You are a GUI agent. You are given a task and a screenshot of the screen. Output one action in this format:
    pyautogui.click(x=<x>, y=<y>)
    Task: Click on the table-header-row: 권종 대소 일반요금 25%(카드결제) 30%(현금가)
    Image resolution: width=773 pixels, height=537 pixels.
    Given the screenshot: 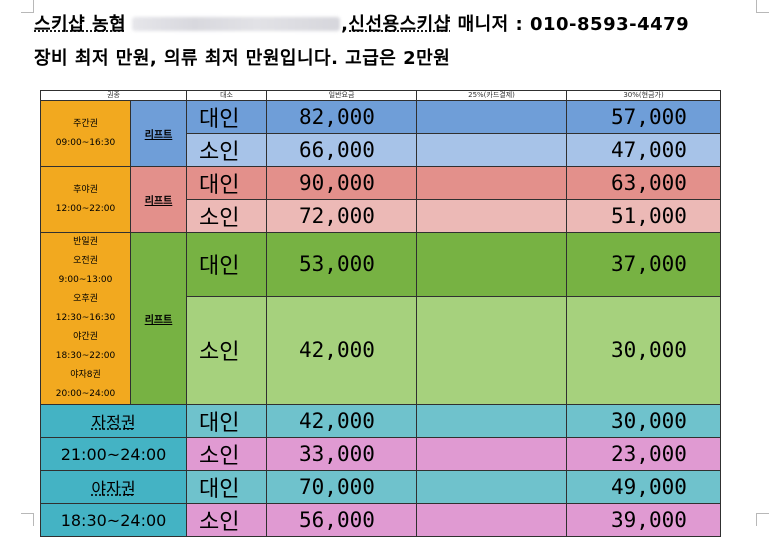 What is the action you would take?
    pyautogui.click(x=380, y=95)
    